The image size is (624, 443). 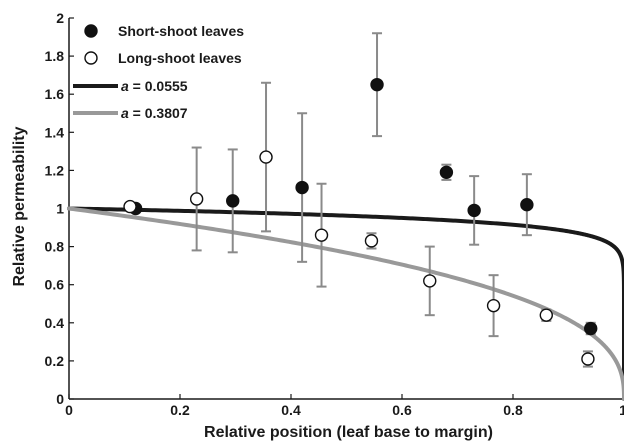 I want to click on legend-label: Long-shoot leaves, so click(x=180, y=58).